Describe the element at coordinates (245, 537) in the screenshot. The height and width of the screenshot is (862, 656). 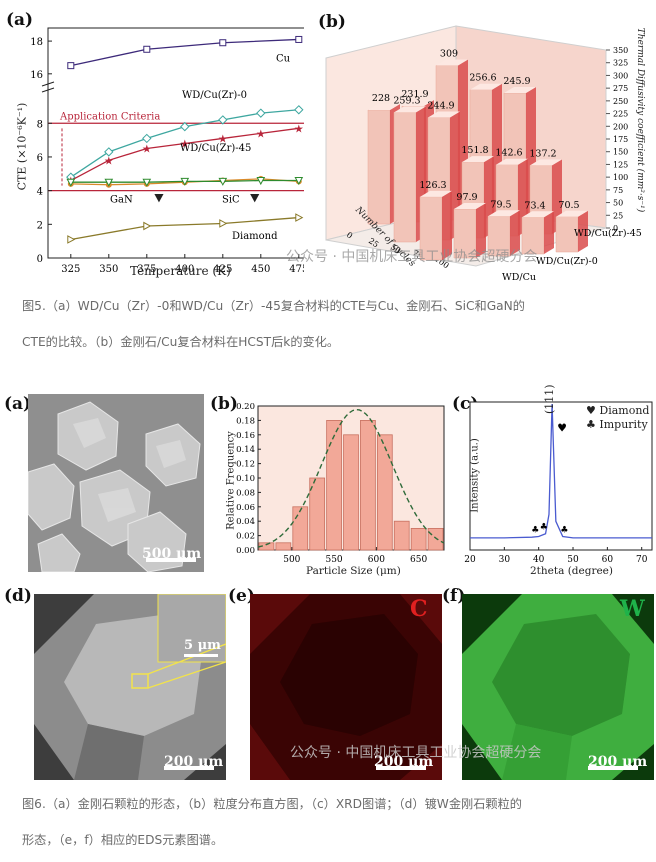
I see `y-tick-label: 0.02` at that location.